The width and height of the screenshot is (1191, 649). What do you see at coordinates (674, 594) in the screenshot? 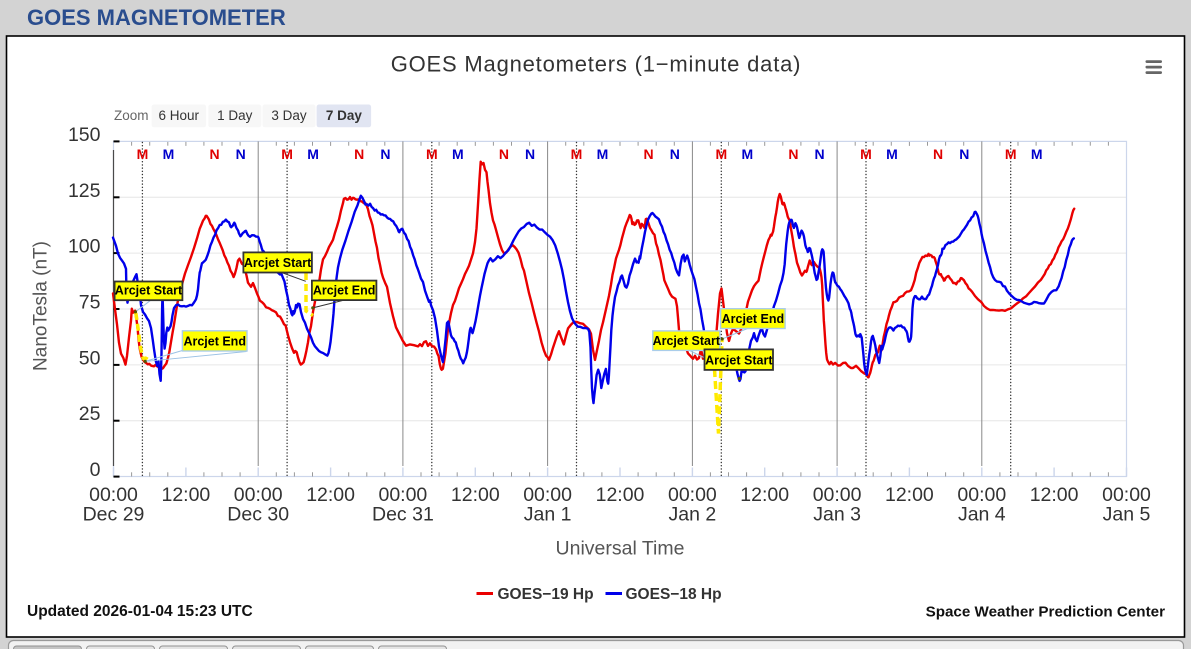
I see `svg-text: GOES−18 Hp` at bounding box center [674, 594].